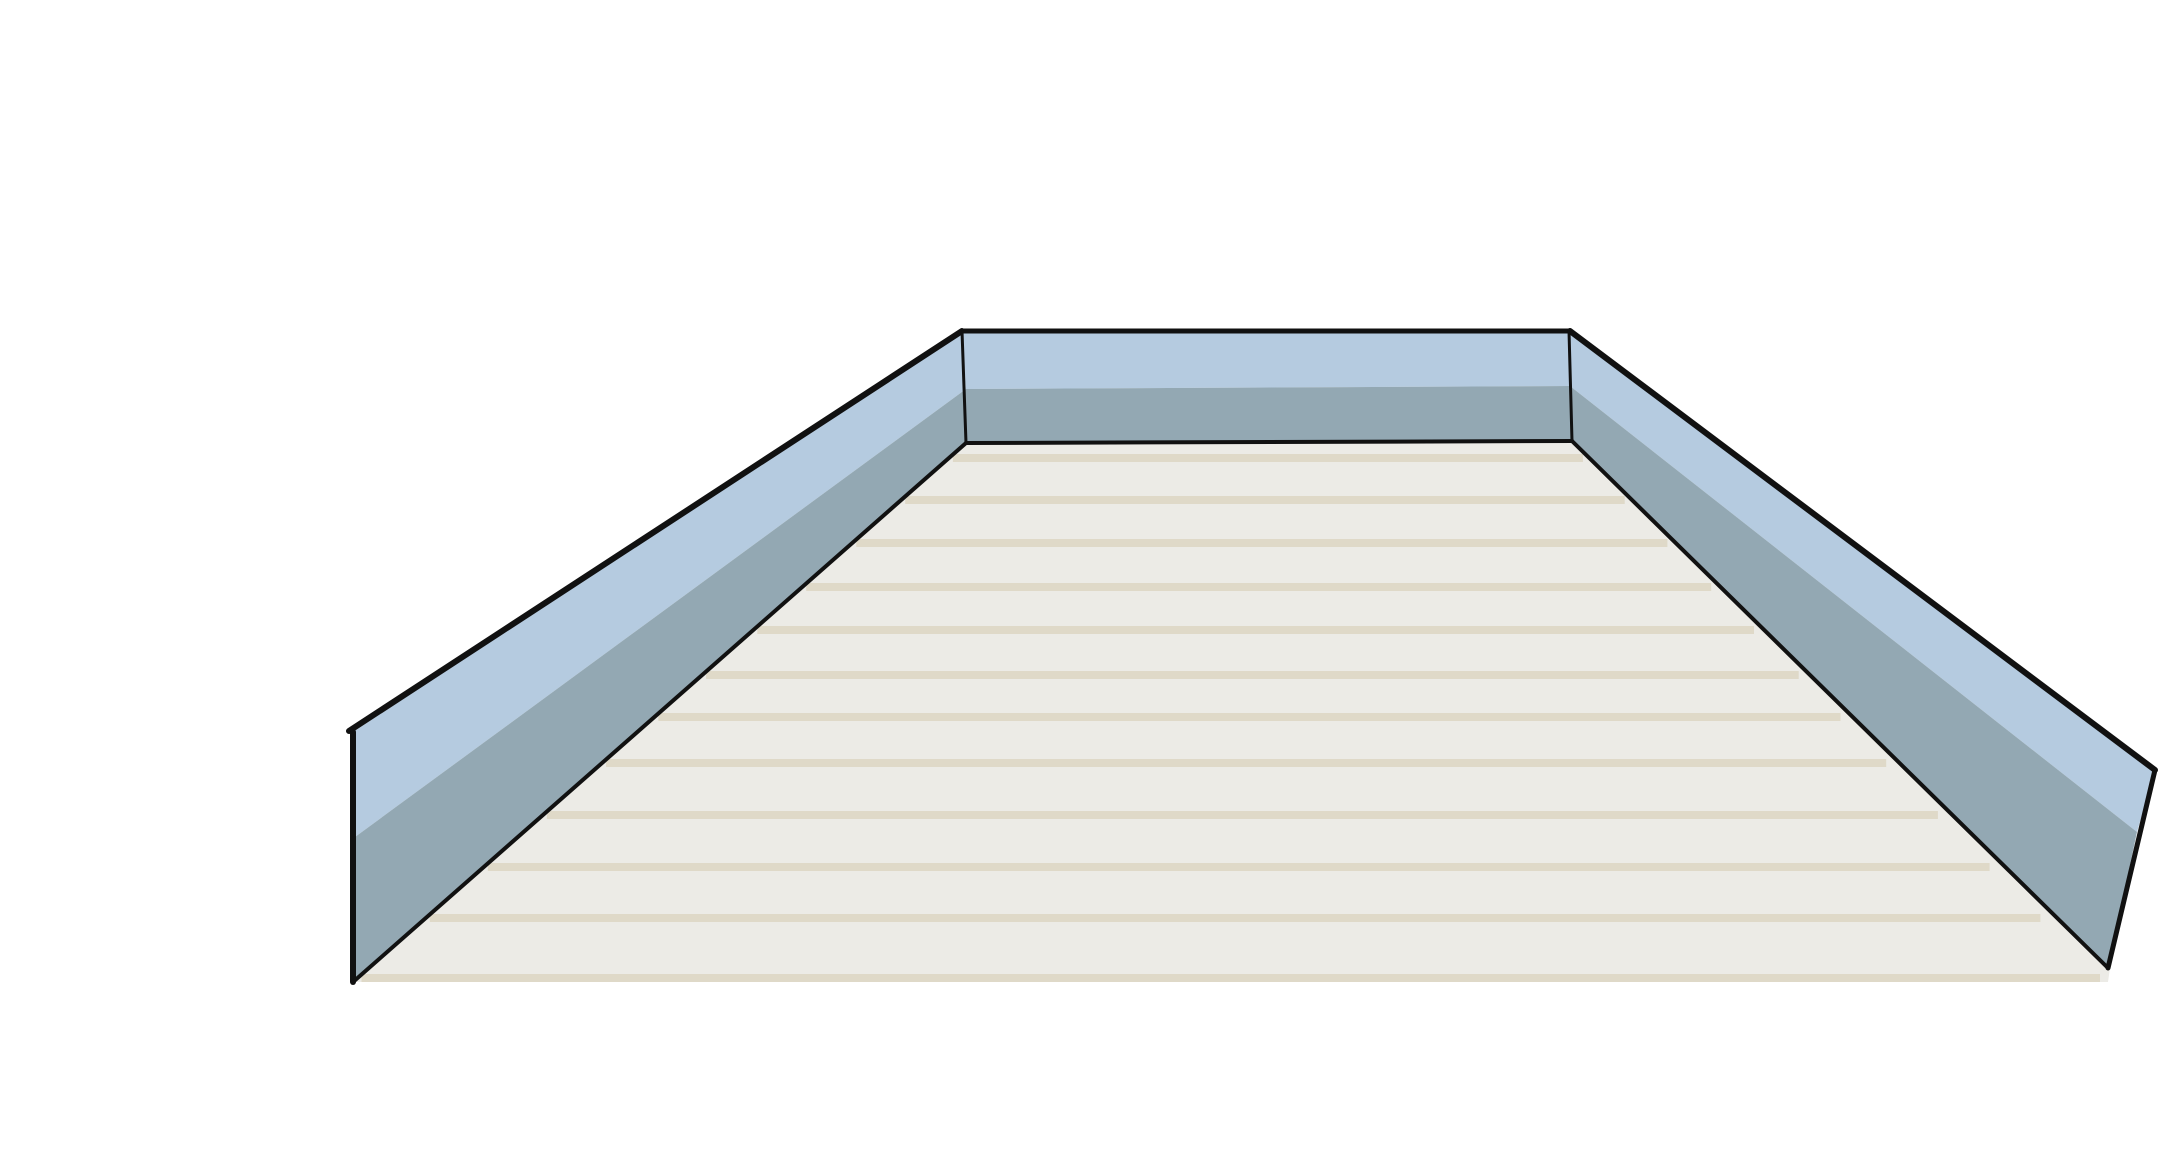 This screenshot has height=1166, width=2160. I want to click on left-floor-edge, so click(659, 712).